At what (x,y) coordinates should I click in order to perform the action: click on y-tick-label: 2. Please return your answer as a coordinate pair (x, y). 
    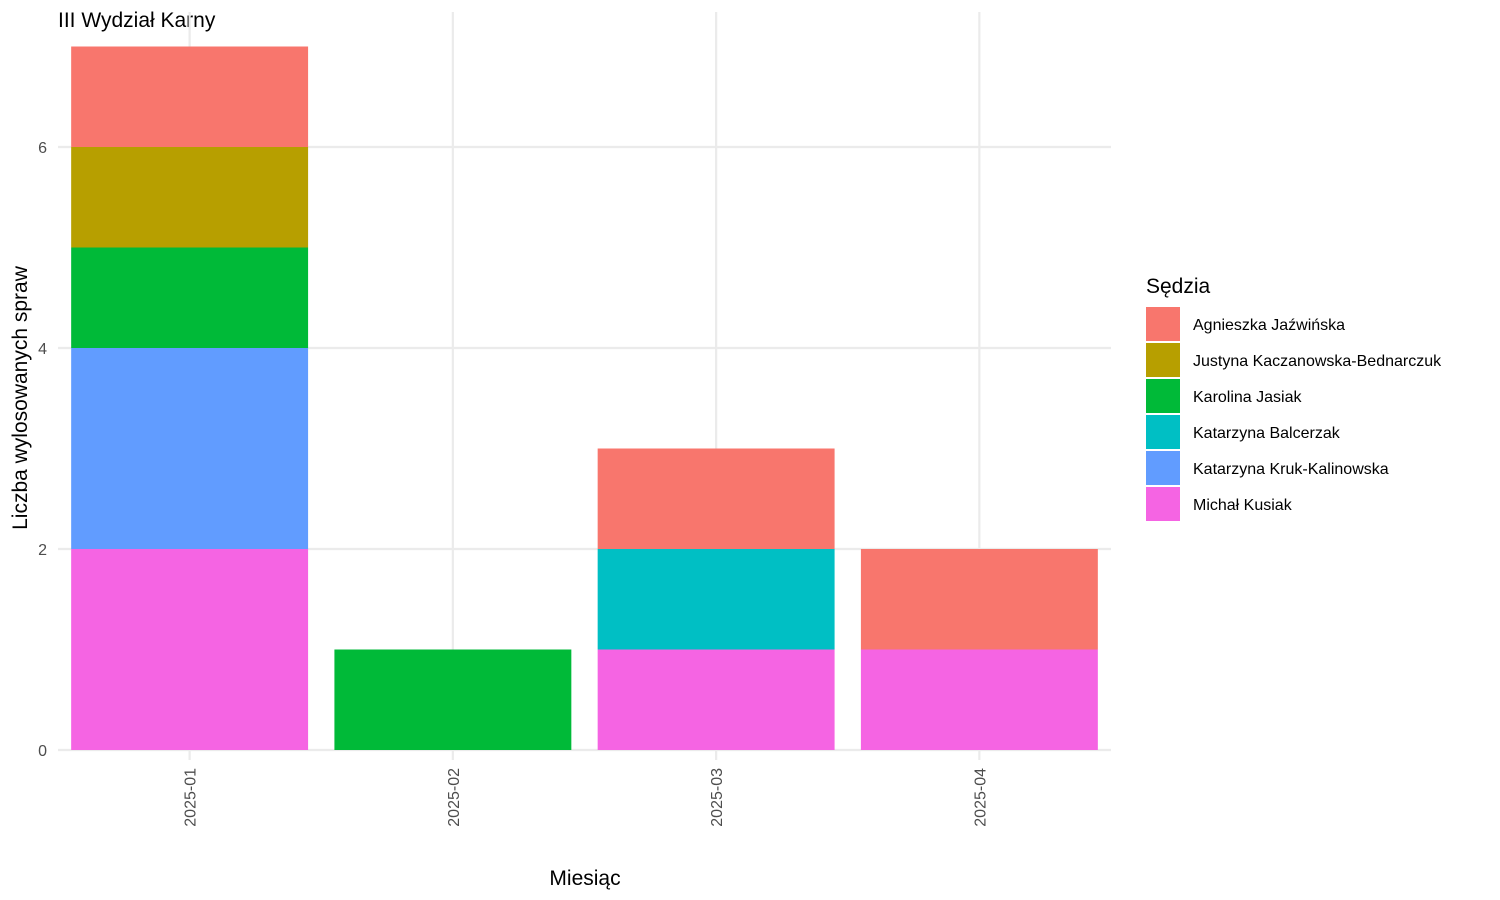
    Looking at the image, I should click on (42, 550).